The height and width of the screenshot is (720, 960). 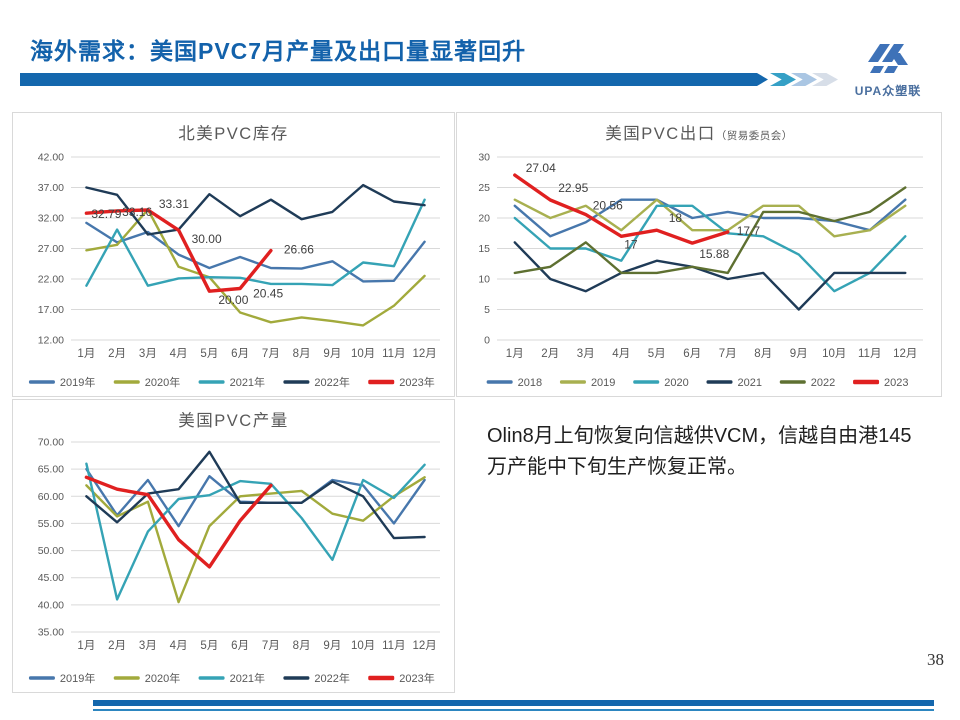 I want to click on svg-text: 2018, so click(x=530, y=383).